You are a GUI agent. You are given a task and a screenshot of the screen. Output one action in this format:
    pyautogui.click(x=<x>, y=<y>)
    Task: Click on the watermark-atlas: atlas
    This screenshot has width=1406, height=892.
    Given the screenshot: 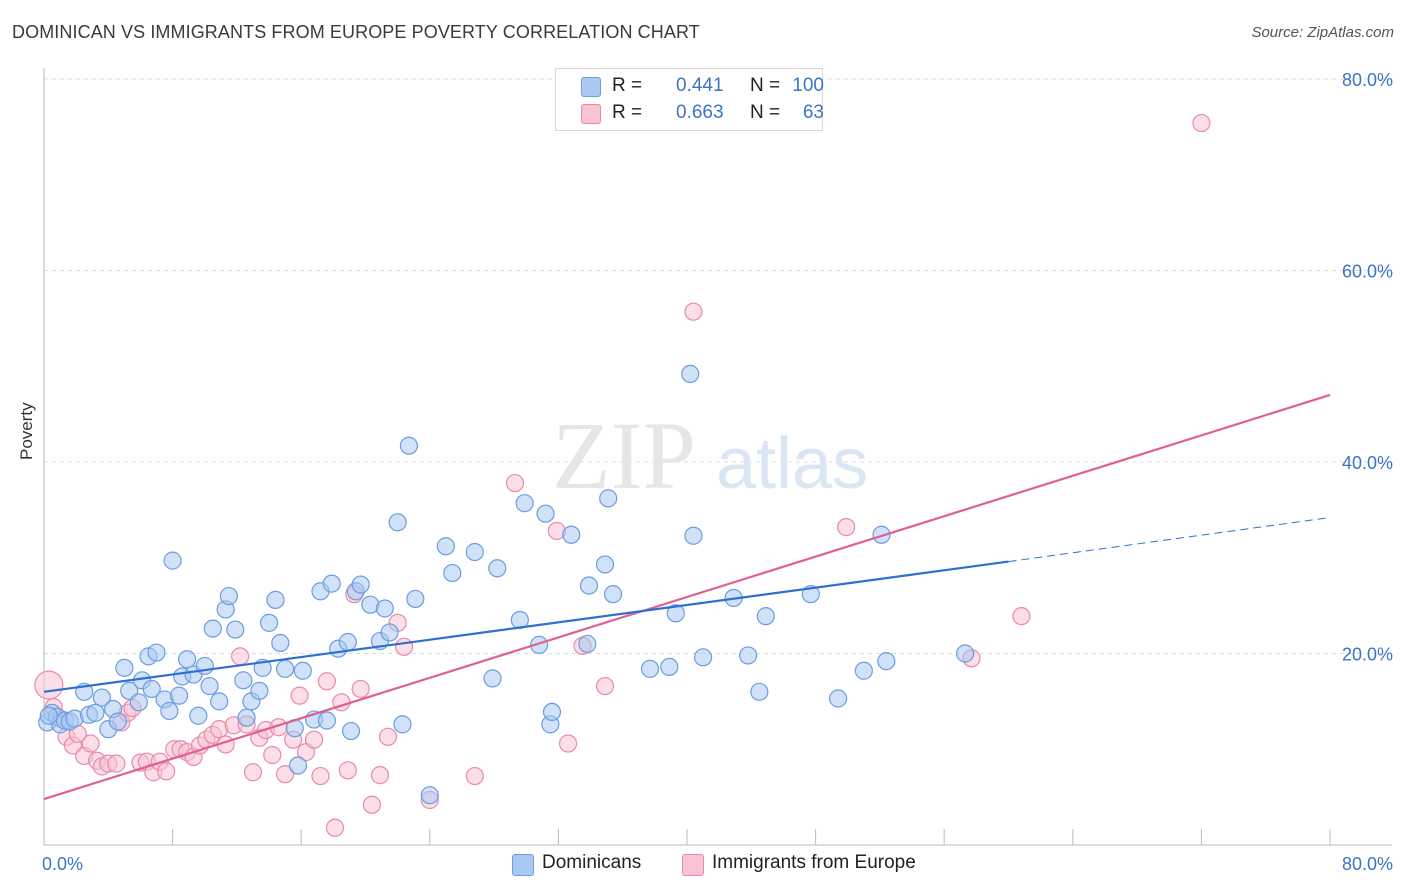 What is the action you would take?
    pyautogui.click(x=792, y=464)
    